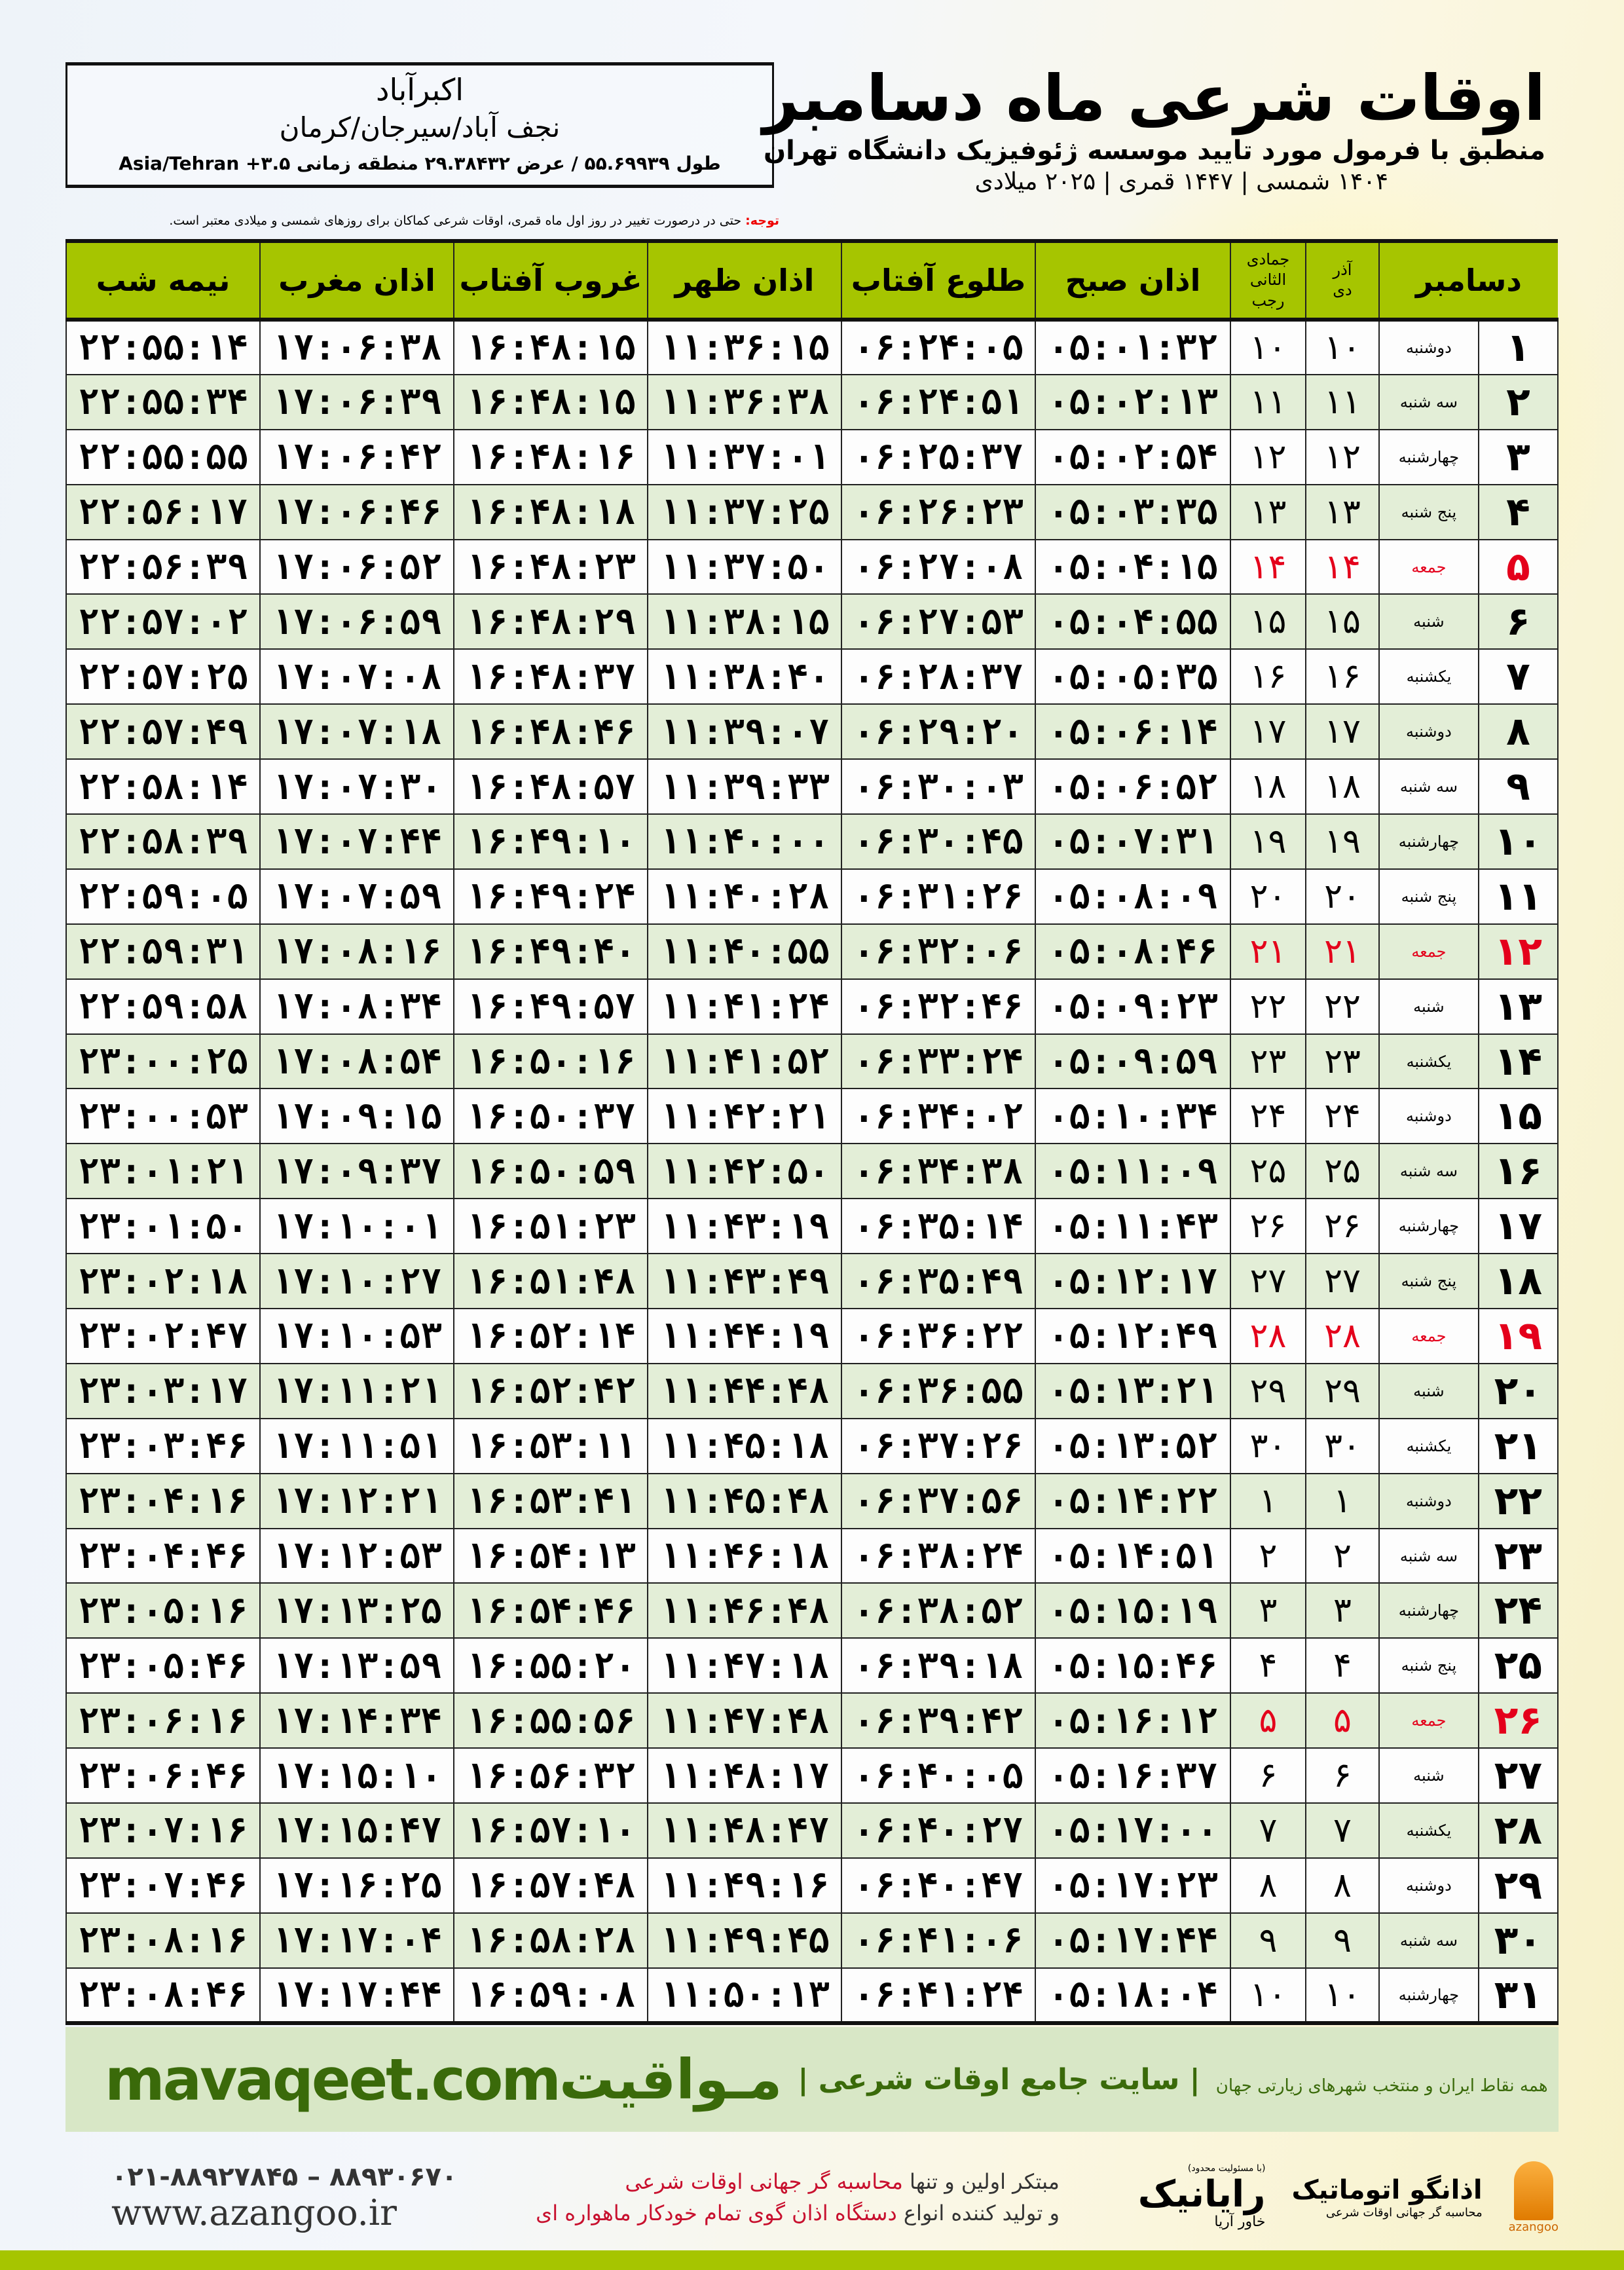 This screenshot has width=1624, height=2270. What do you see at coordinates (1133, 621) in the screenshot?
I see `subh-time: ۰۵:۰۴:۵۵` at bounding box center [1133, 621].